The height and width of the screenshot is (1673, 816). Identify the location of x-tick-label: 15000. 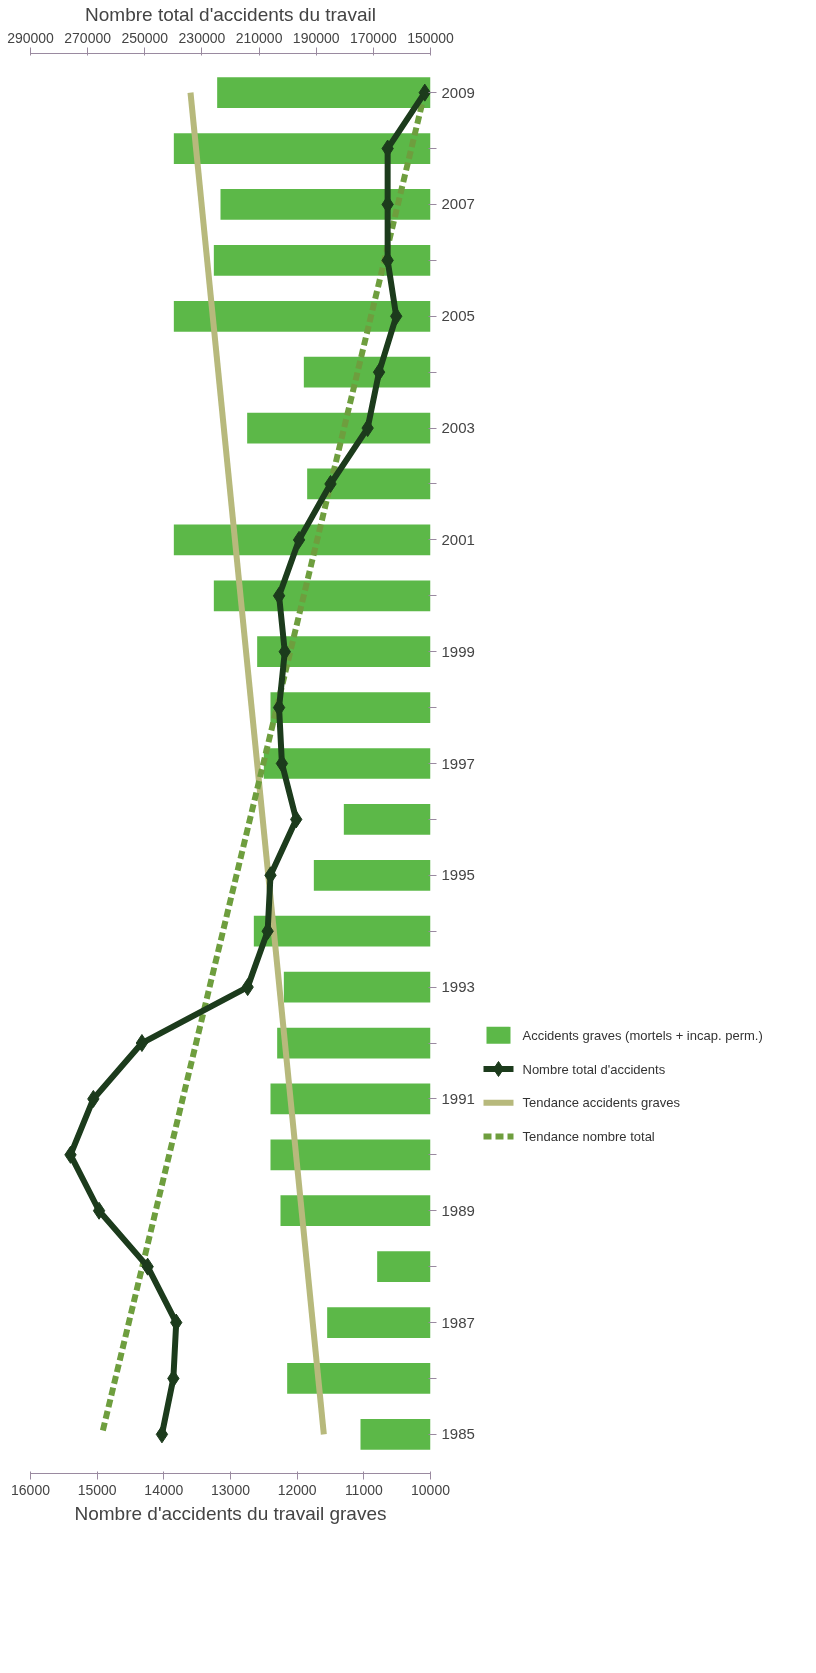
(97, 1489).